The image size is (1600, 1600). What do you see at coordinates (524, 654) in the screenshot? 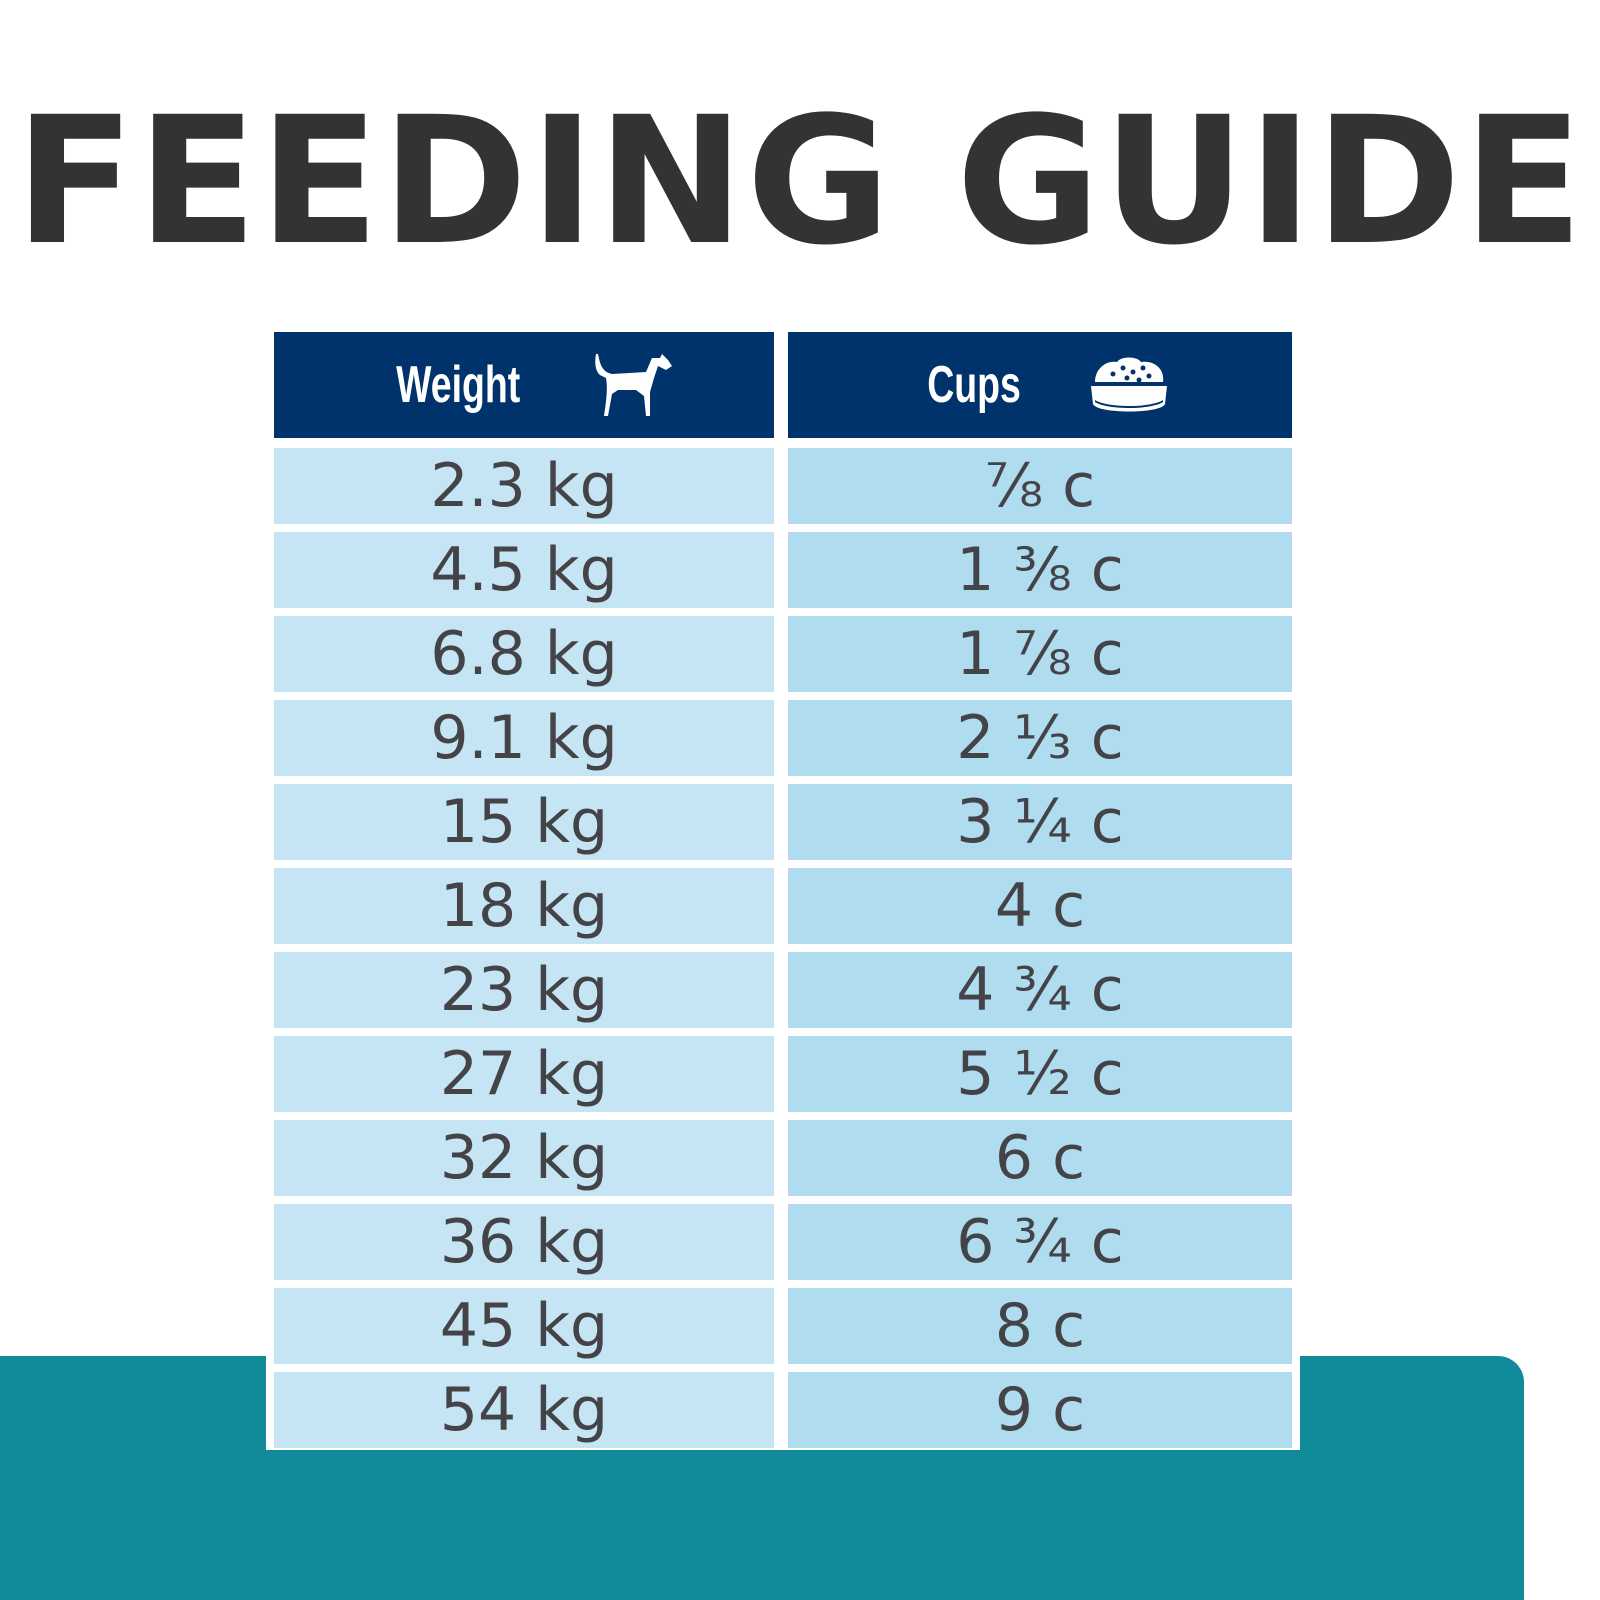
I see `weight-cell: 6.8 kg` at bounding box center [524, 654].